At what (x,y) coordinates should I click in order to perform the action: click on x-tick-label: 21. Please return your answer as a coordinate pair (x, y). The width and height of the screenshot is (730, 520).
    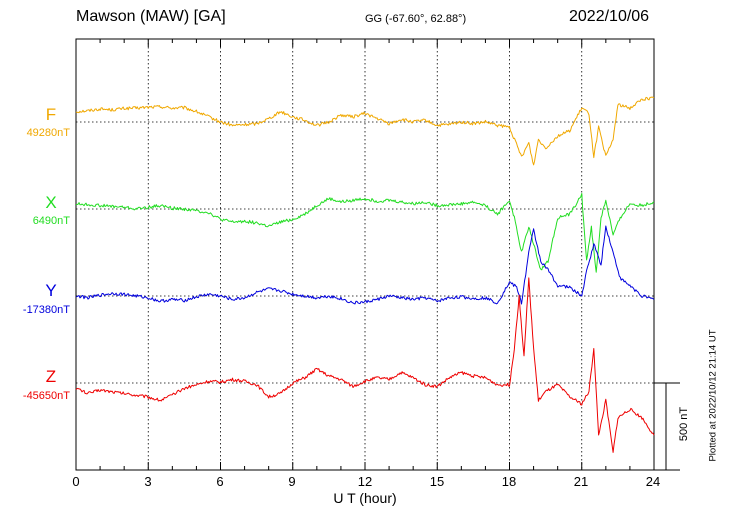
    Looking at the image, I should click on (581, 481).